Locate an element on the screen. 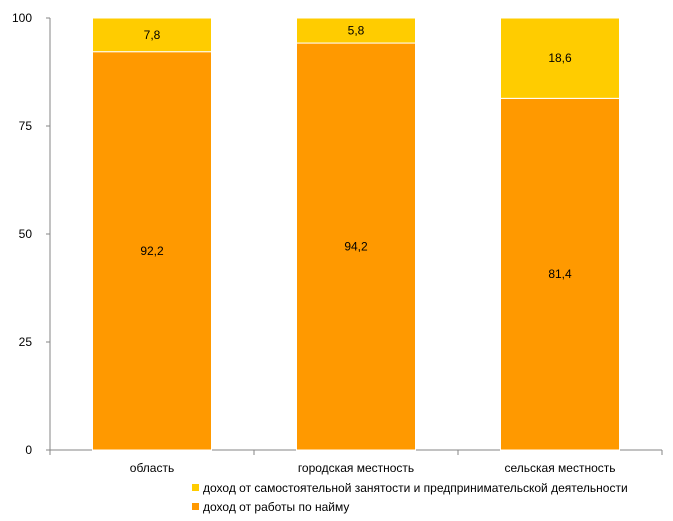 This screenshot has height=521, width=673. y-tick-label: 0 is located at coordinates (28, 450).